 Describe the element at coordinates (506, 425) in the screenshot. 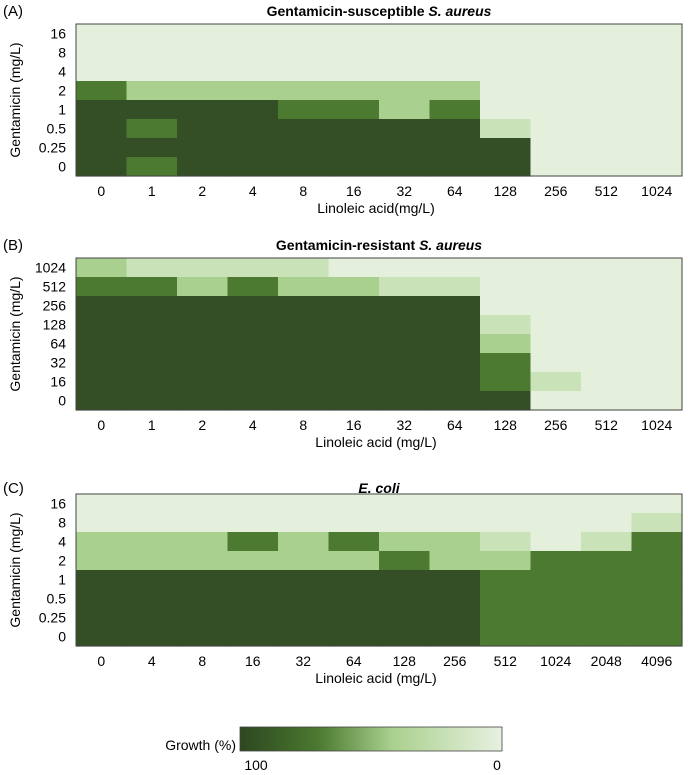

I see `x-tick-label: 128` at that location.